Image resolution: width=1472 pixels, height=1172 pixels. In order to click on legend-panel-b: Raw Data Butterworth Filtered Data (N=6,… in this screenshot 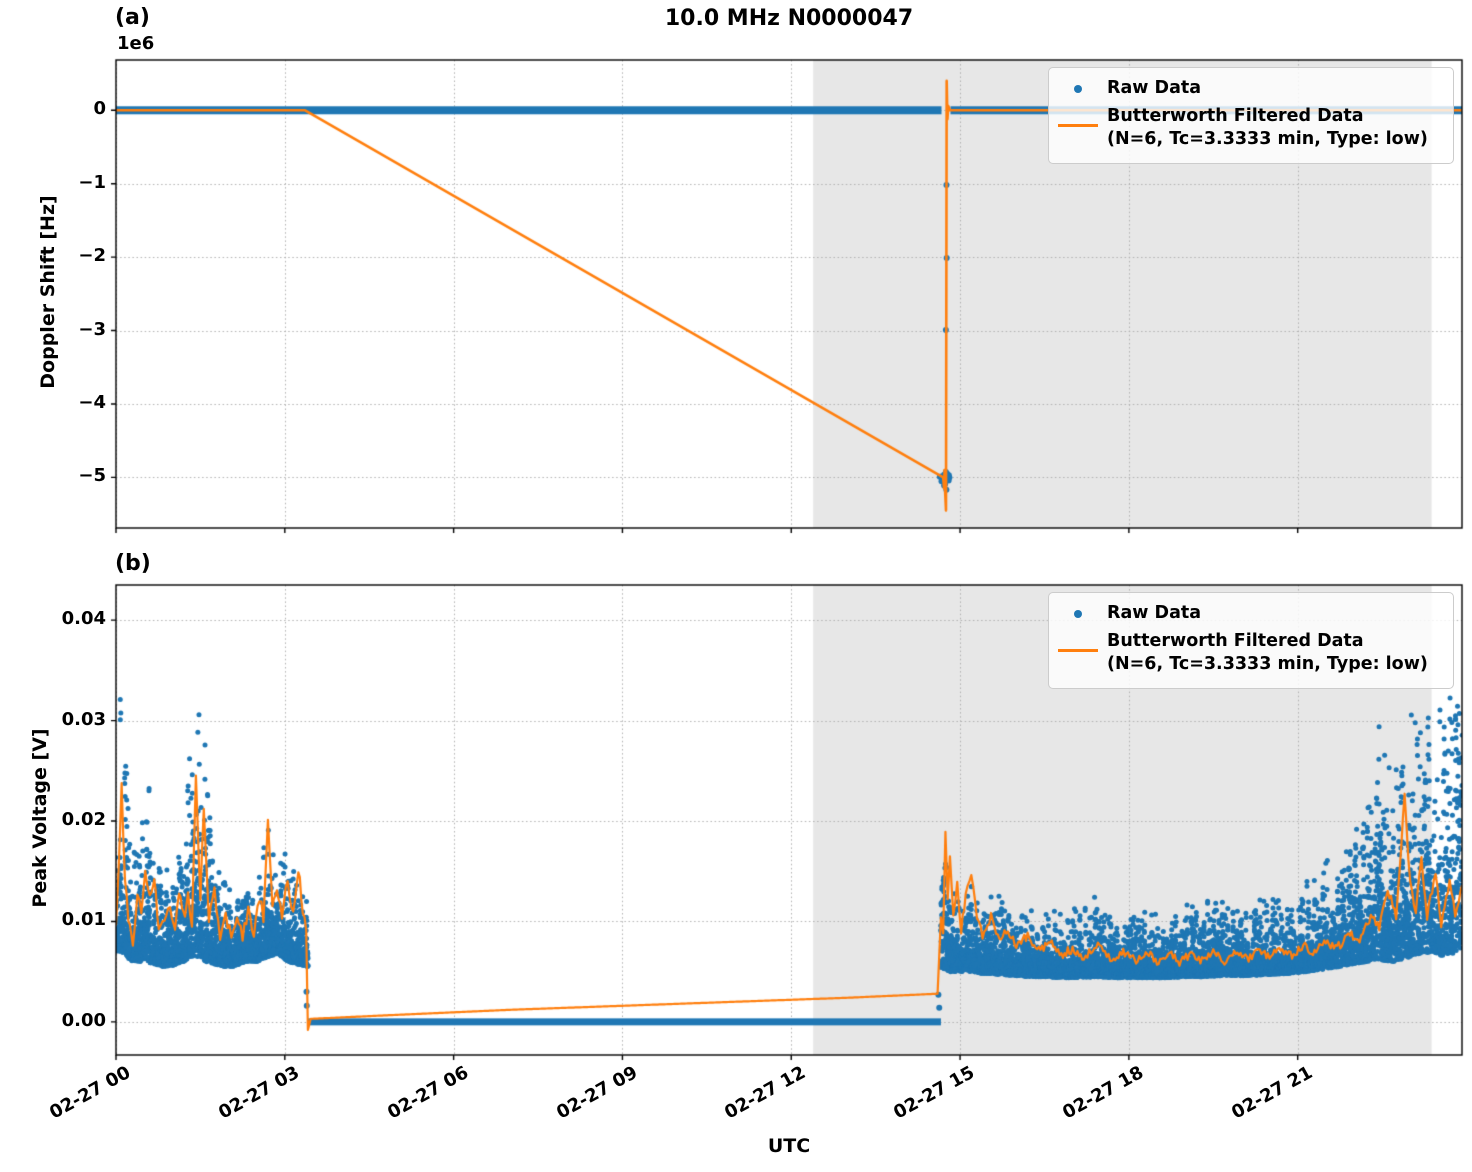, I will do `click(1251, 640)`.